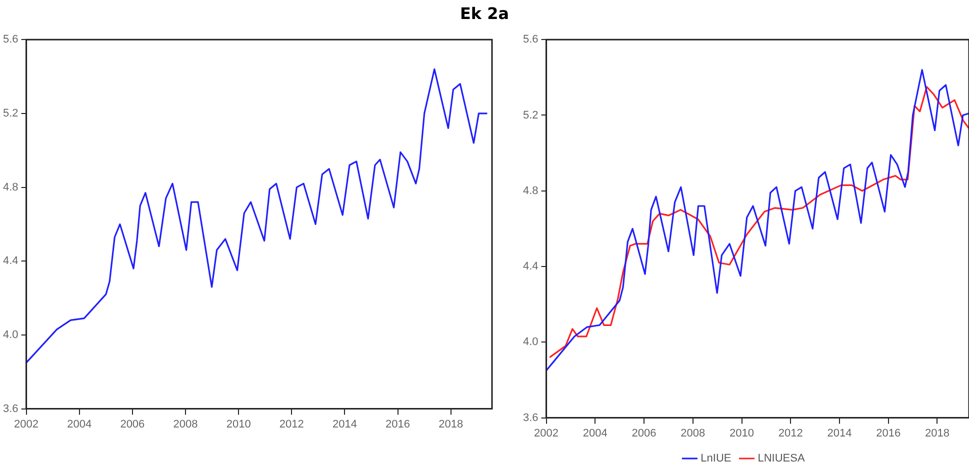 The height and width of the screenshot is (474, 969). Describe the element at coordinates (484, 13) in the screenshot. I see `chart-title: Ek 2a` at that location.